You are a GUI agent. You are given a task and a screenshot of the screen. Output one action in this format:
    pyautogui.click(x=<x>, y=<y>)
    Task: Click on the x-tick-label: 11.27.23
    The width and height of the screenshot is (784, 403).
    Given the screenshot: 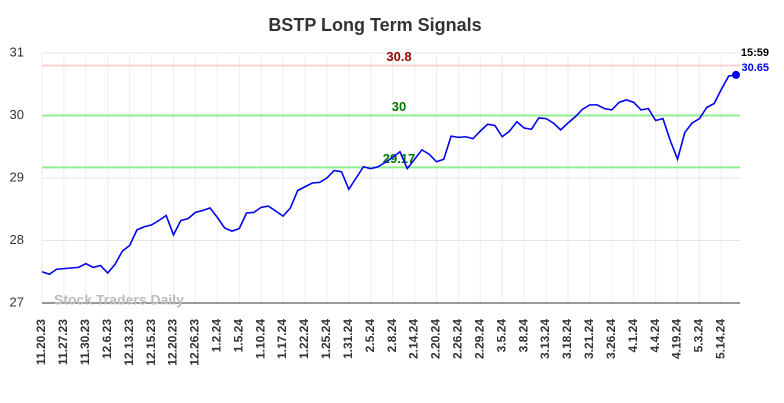 What is the action you would take?
    pyautogui.click(x=63, y=342)
    